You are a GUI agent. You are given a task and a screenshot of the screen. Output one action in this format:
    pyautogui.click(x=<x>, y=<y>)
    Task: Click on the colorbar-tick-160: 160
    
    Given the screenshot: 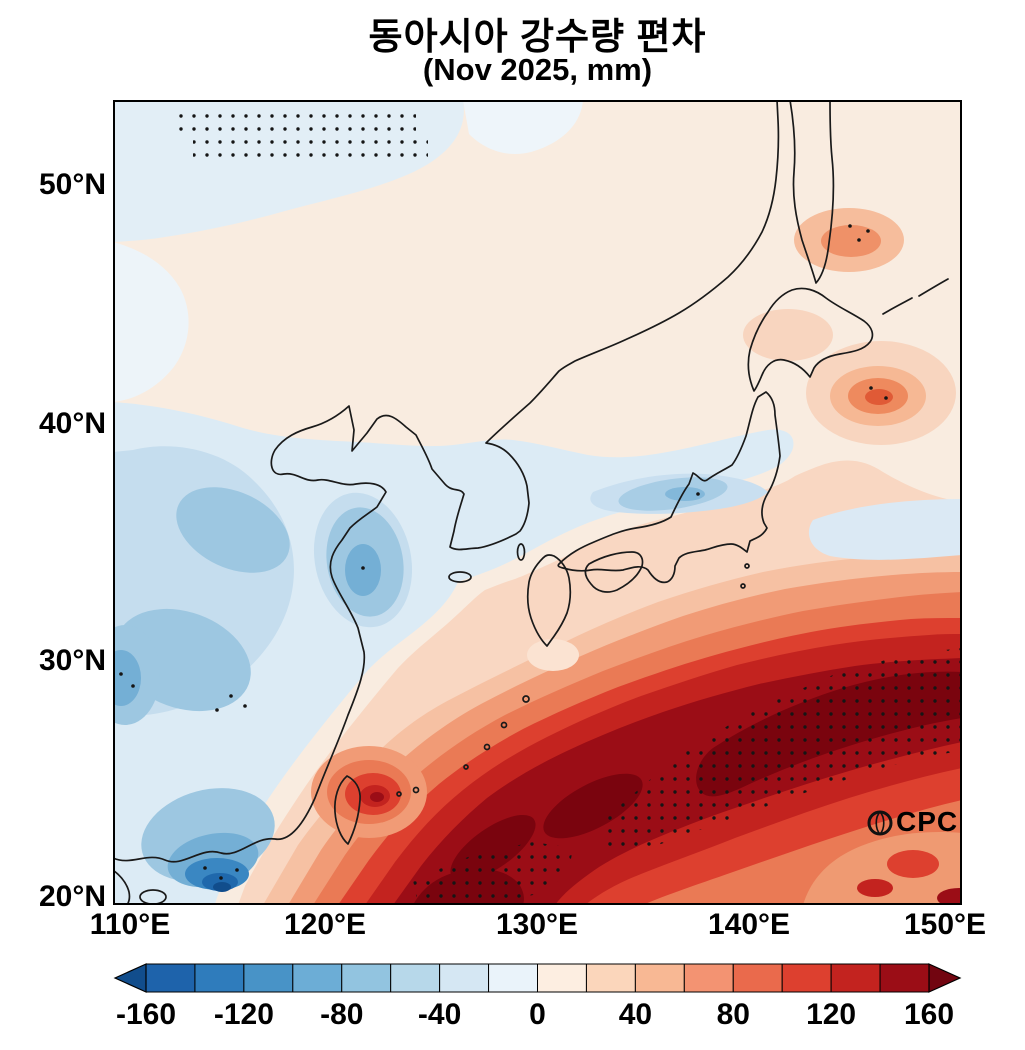 What is the action you would take?
    pyautogui.click(x=929, y=1014)
    